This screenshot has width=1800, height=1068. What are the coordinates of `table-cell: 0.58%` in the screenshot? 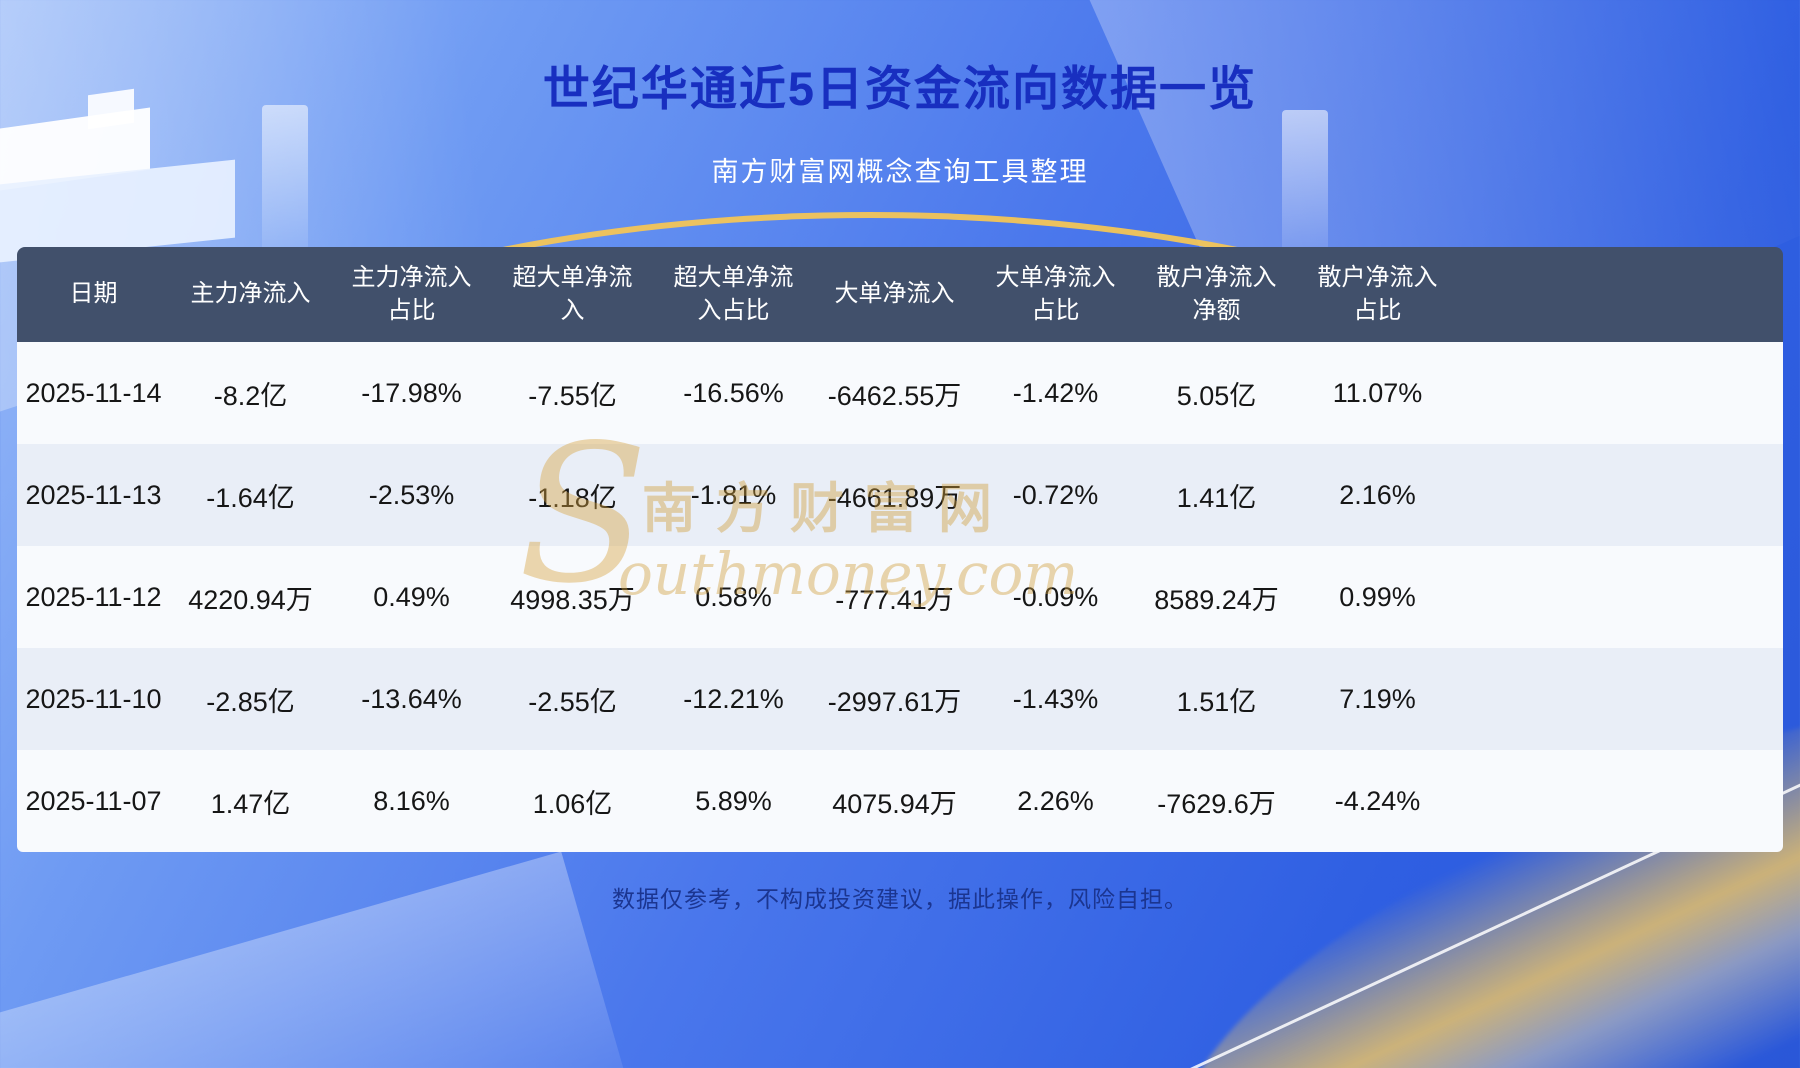 It's located at (733, 596).